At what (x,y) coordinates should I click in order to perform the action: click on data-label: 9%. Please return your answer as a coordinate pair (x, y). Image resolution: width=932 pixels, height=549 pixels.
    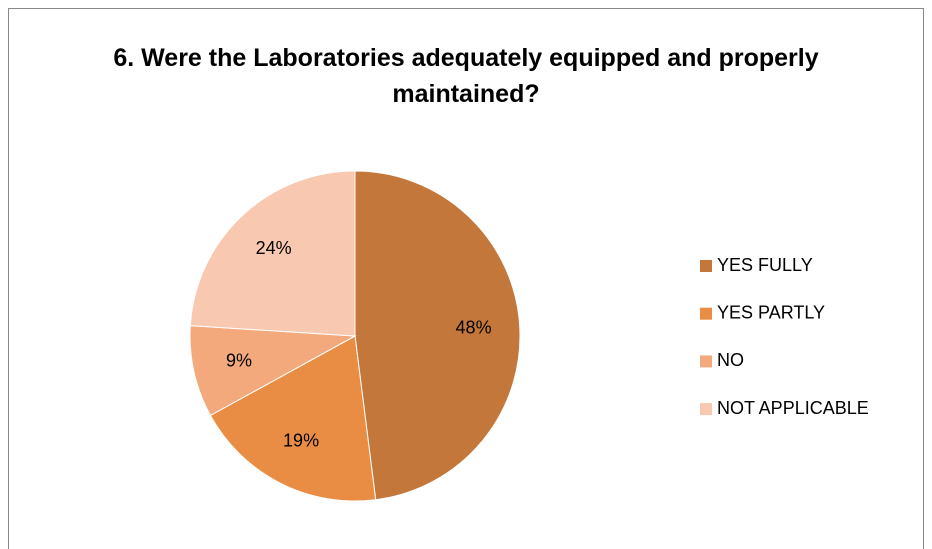
    Looking at the image, I should click on (239, 361).